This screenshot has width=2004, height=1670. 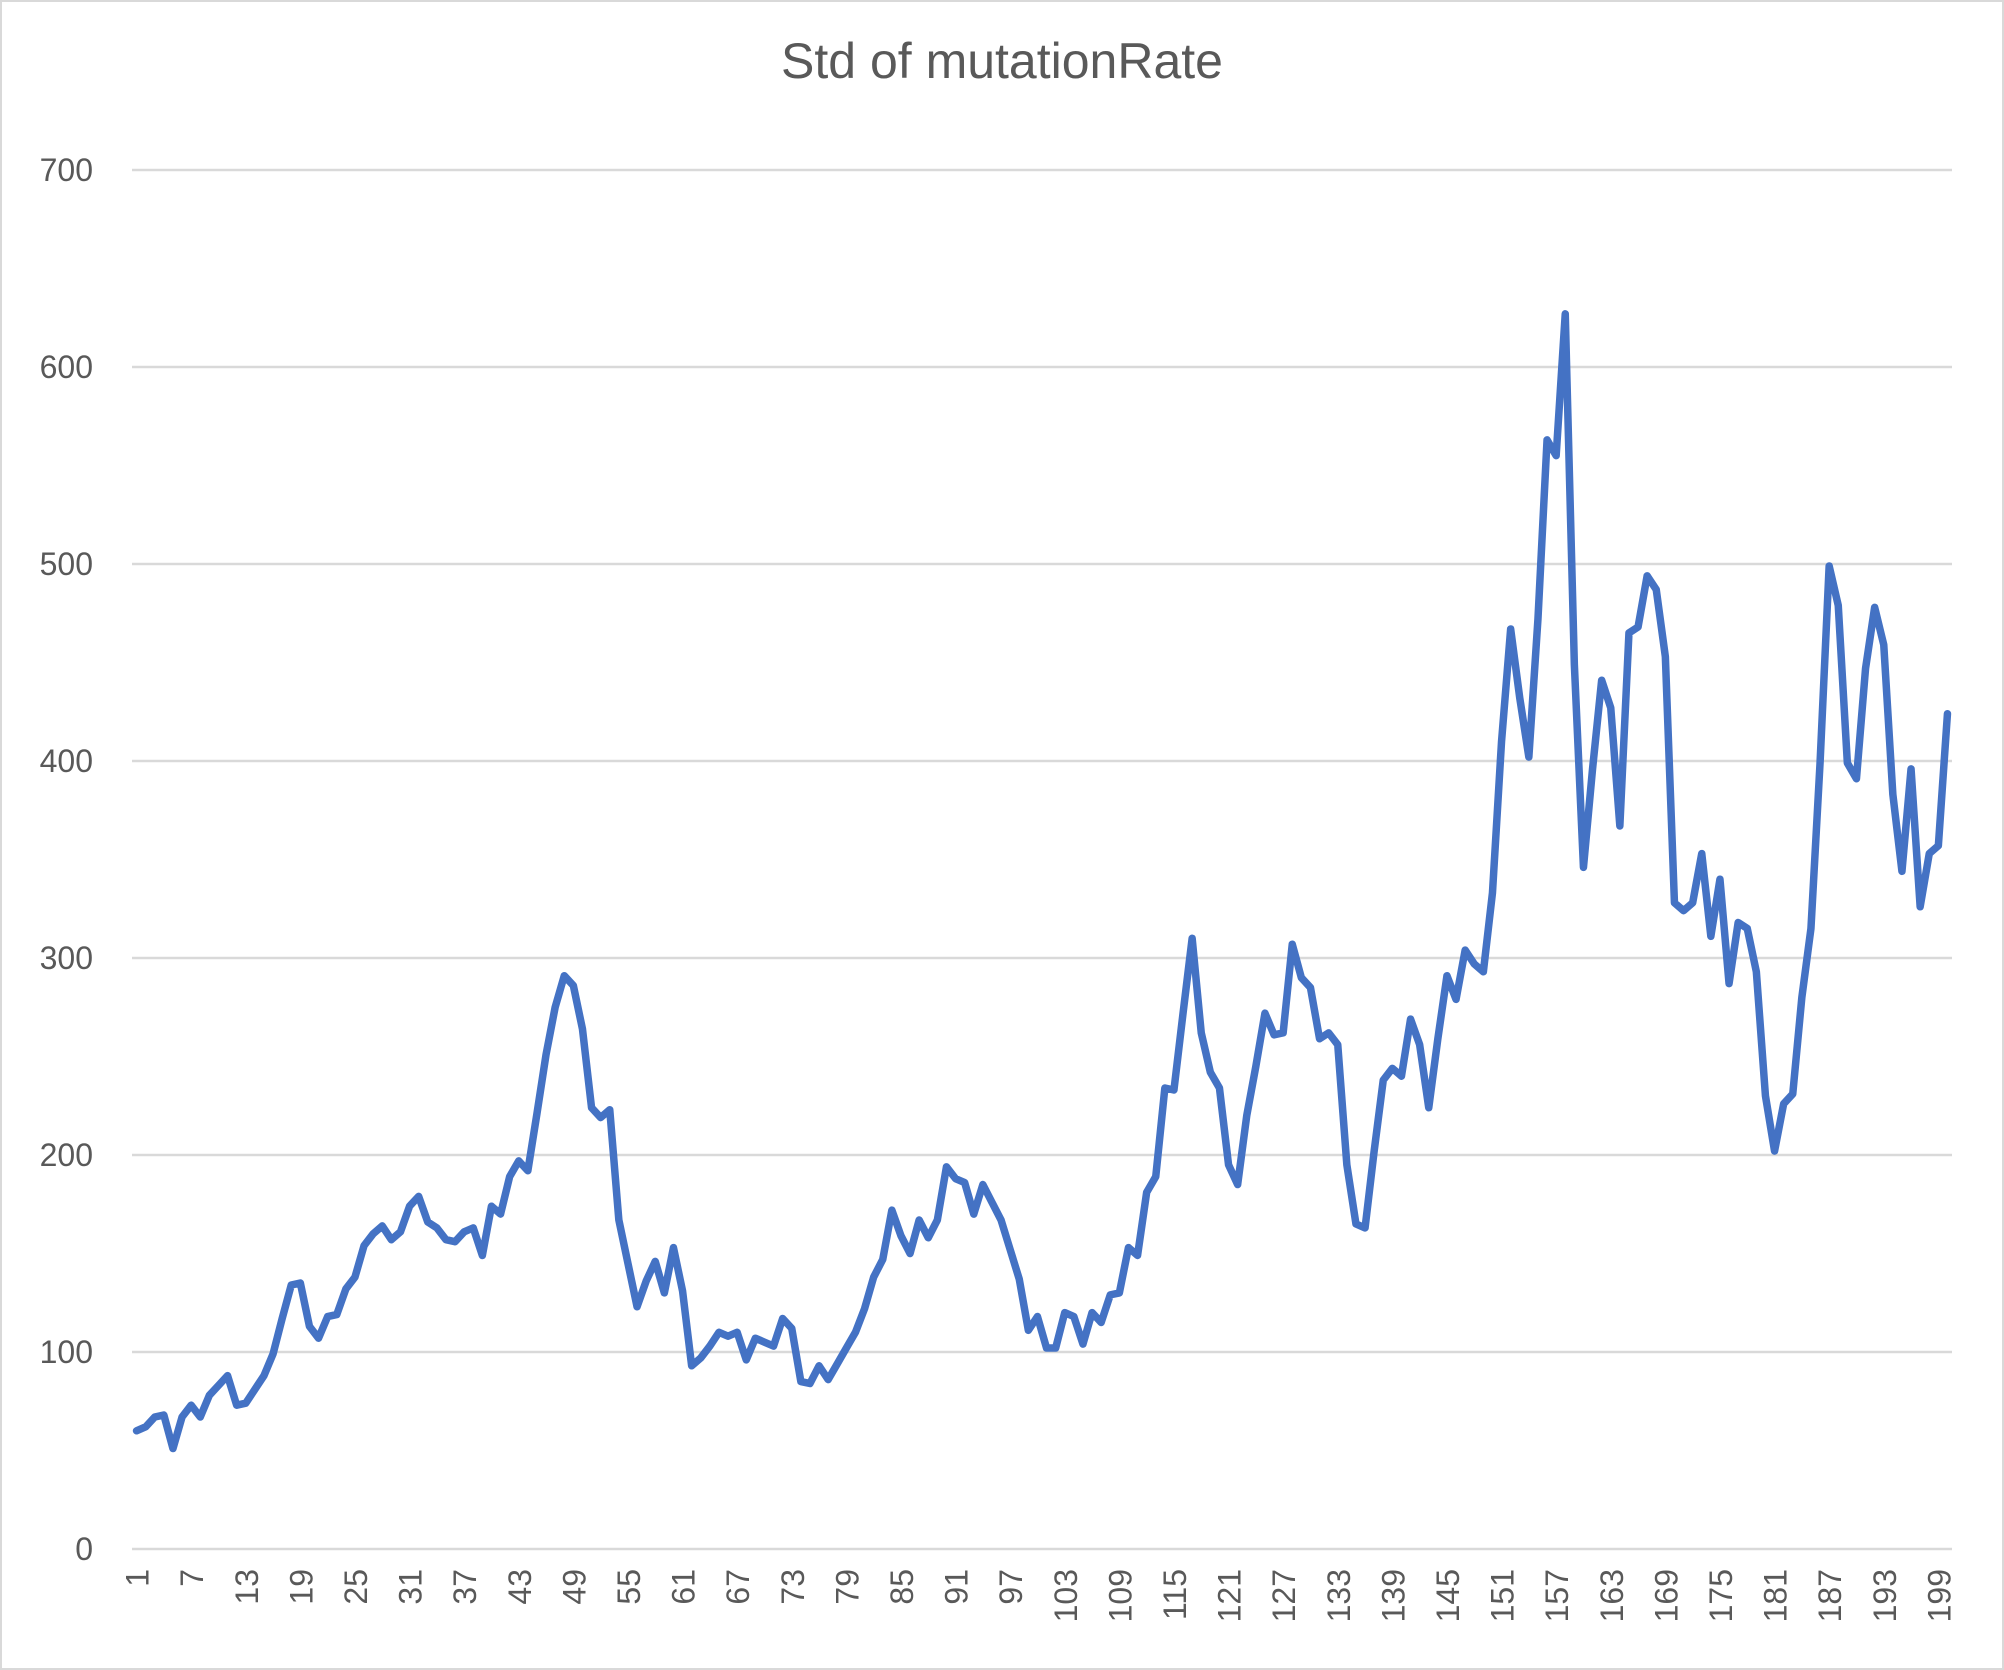 What do you see at coordinates (1011, 1587) in the screenshot?
I see `x-tick-label: 97` at bounding box center [1011, 1587].